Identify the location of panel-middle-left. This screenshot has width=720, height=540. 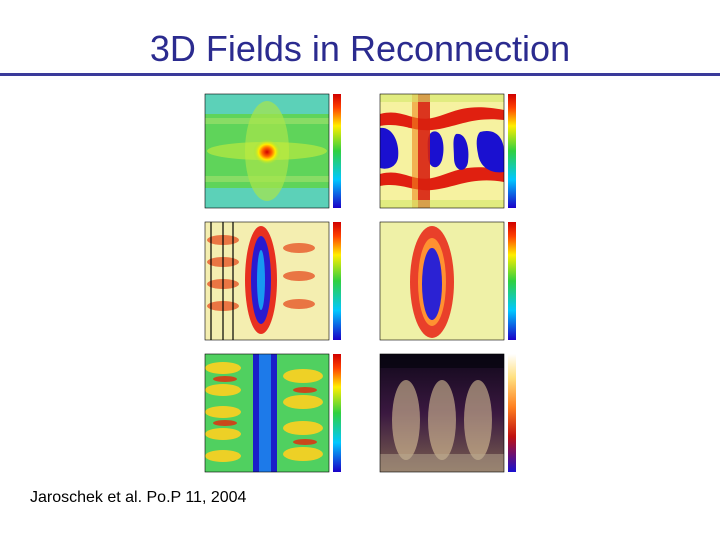
(275, 281).